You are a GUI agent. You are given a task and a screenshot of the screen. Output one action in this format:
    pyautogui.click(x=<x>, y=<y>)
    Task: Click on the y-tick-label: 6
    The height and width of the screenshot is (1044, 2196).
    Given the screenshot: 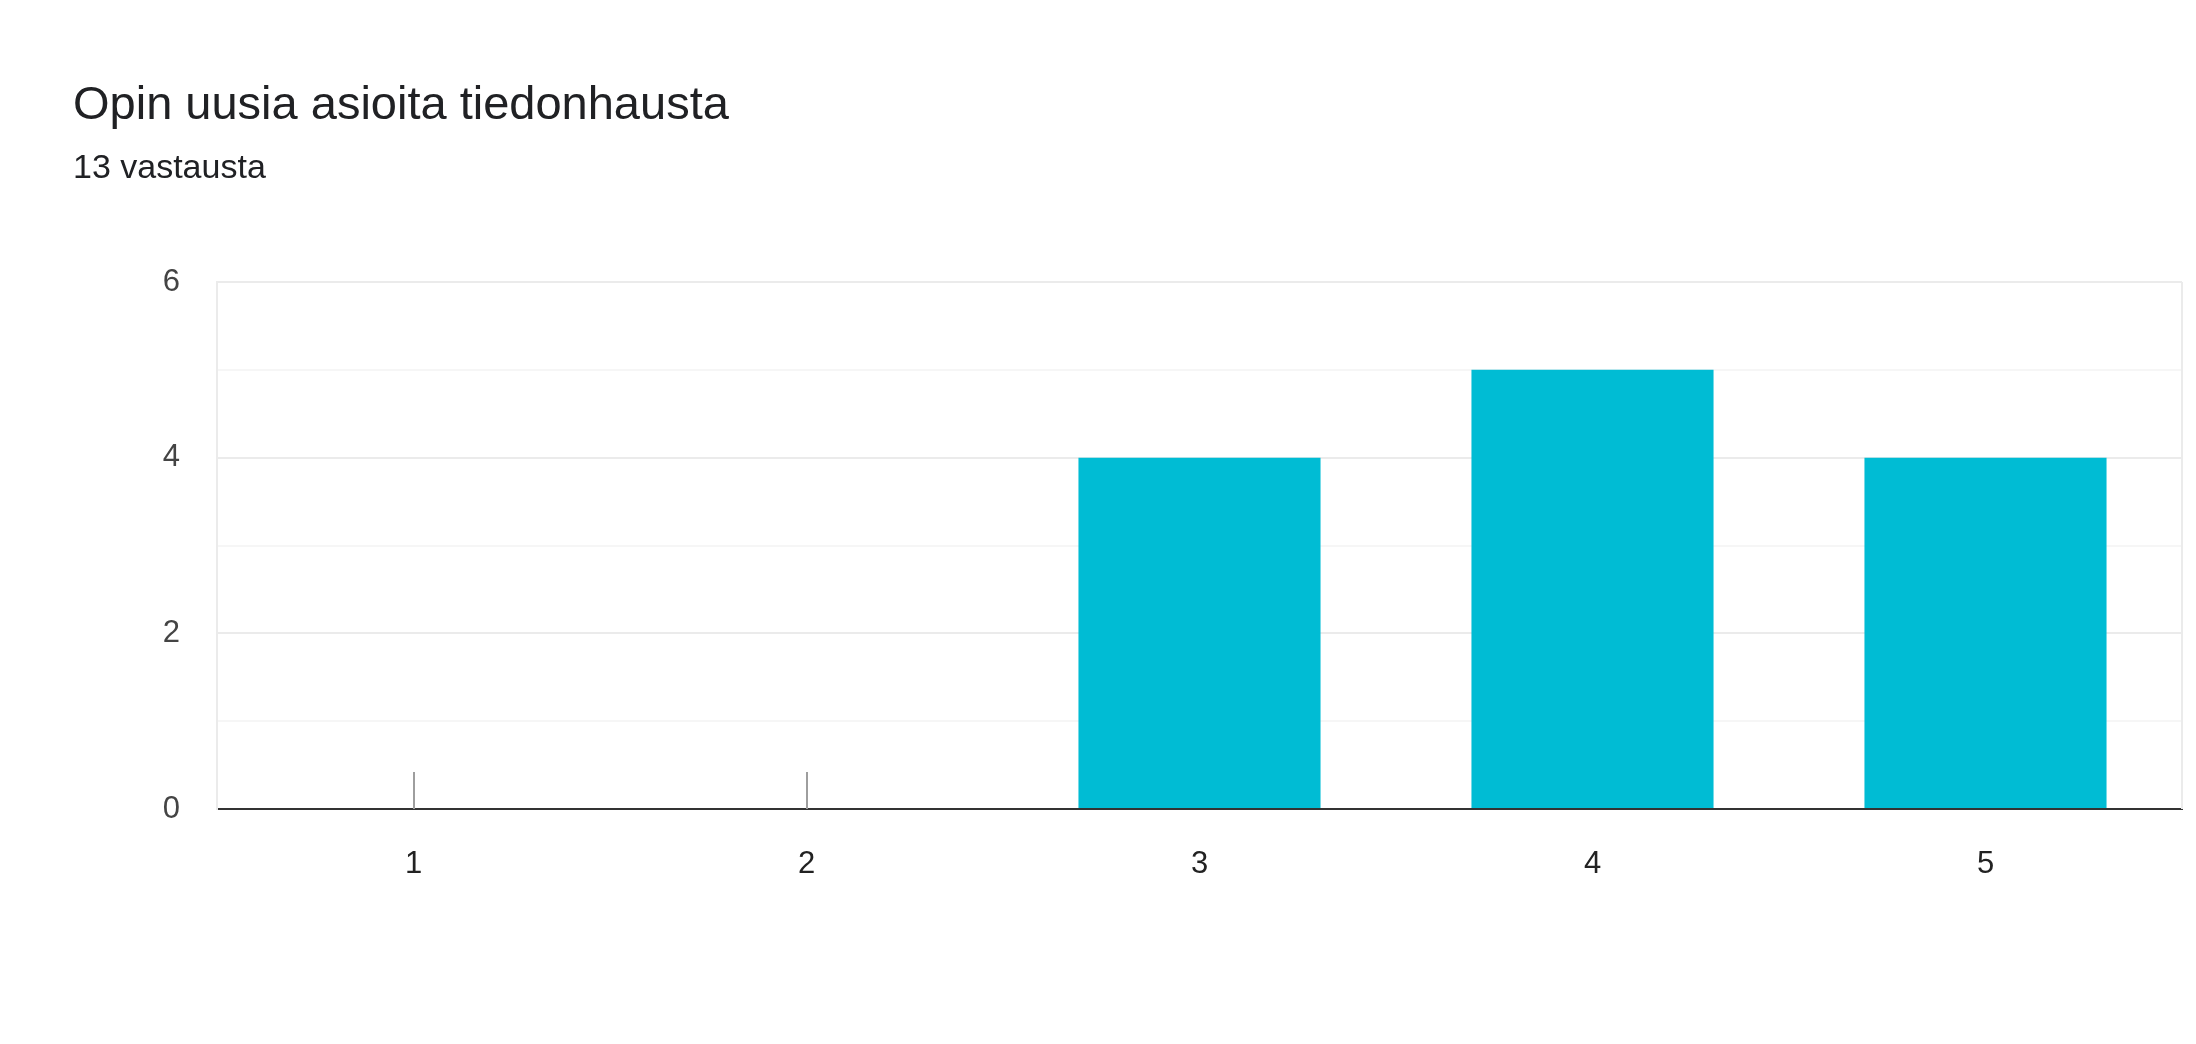 What is the action you would take?
    pyautogui.click(x=171, y=280)
    